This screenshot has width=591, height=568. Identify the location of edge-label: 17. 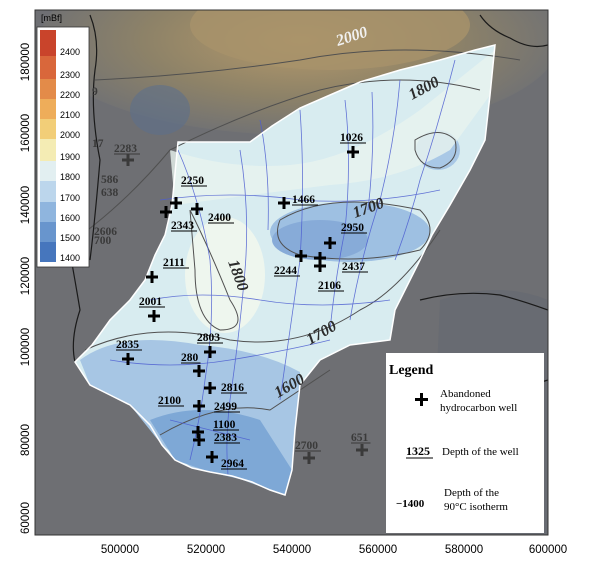
(98, 144).